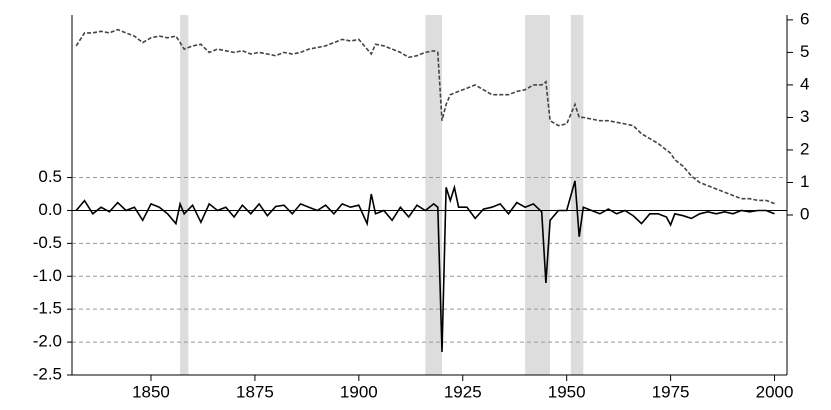 This screenshot has width=831, height=410. Describe the element at coordinates (775, 391) in the screenshot. I see `x-tick-label: 2000` at that location.